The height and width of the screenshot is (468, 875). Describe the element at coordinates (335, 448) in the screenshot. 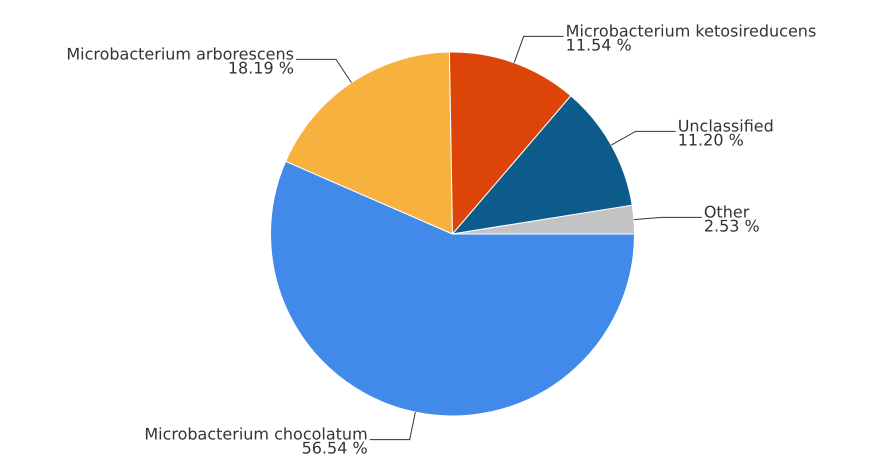

I see `data-label: 56.54 %` at that location.